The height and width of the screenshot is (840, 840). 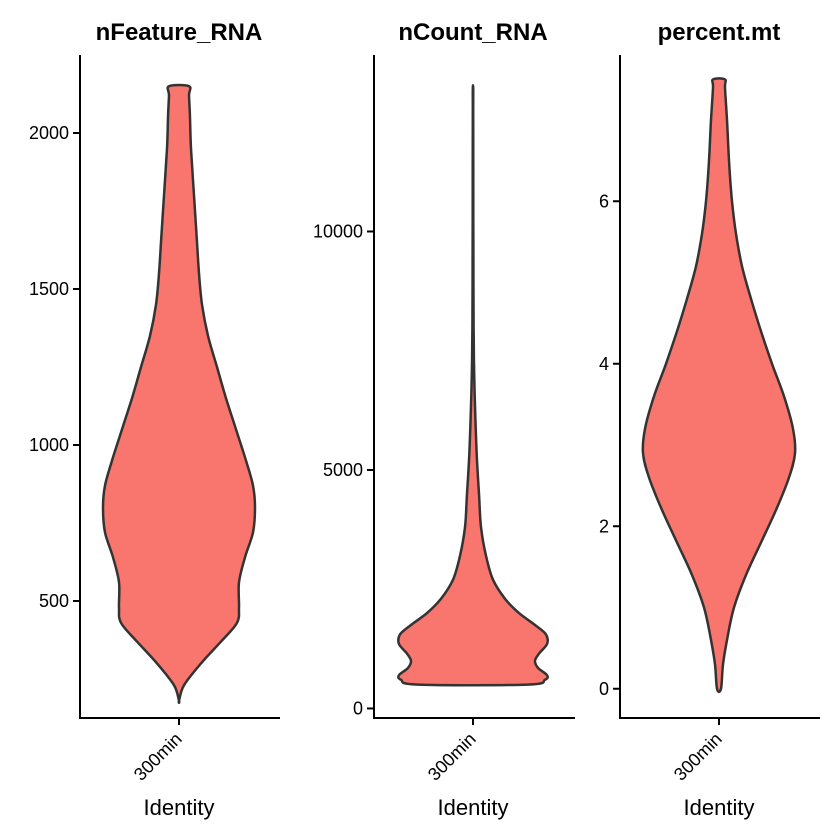 I want to click on y-tick-label: 500, so click(x=54, y=601).